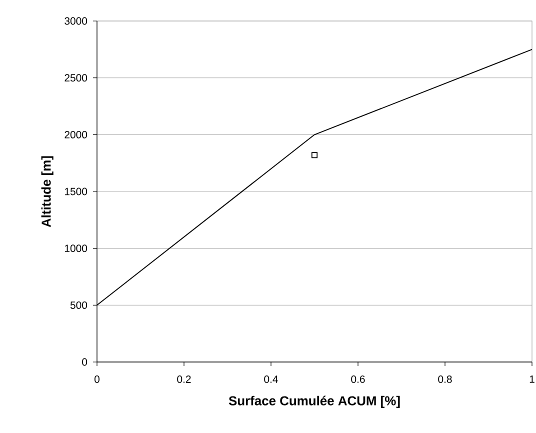 Image resolution: width=536 pixels, height=433 pixels. I want to click on y-tick-label: 2000, so click(76, 134).